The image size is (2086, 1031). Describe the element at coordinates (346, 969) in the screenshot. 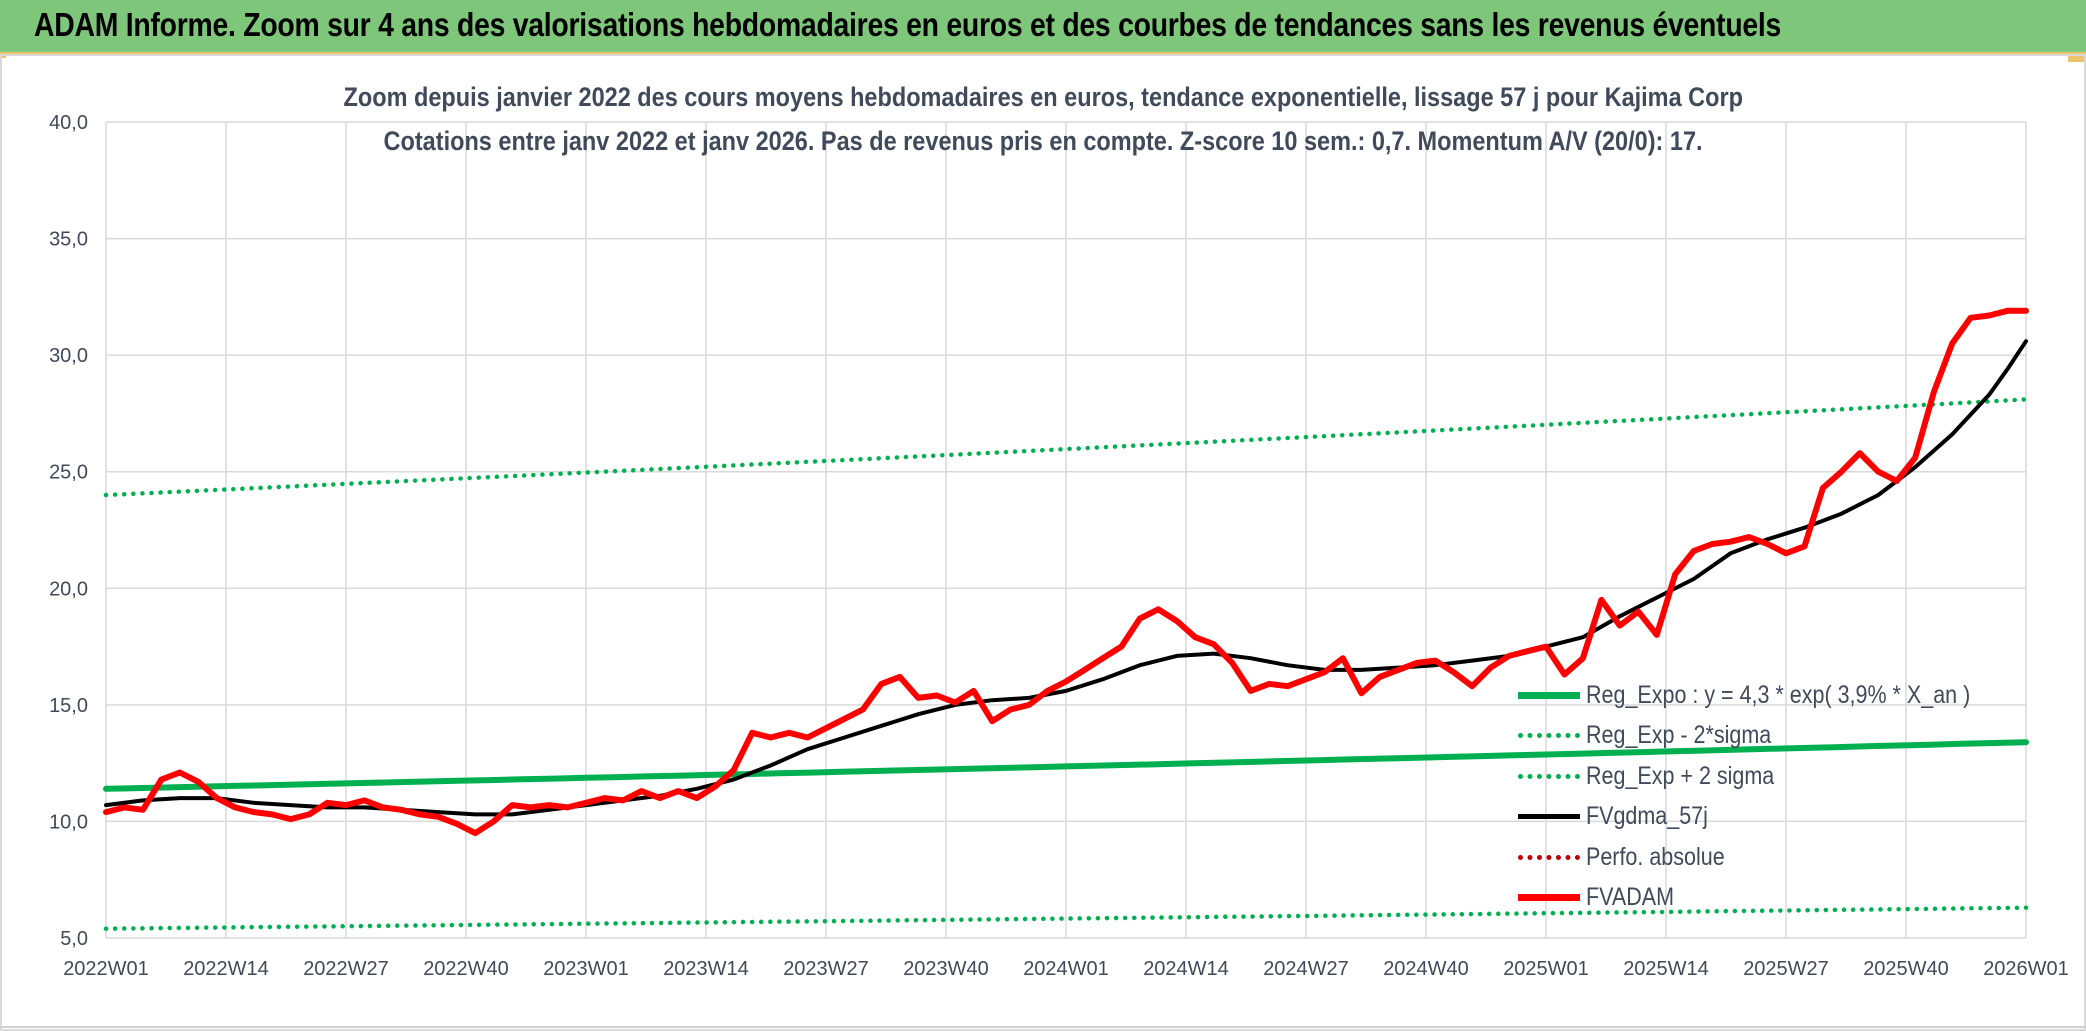

I see `x-tick-label: 2022W27` at that location.